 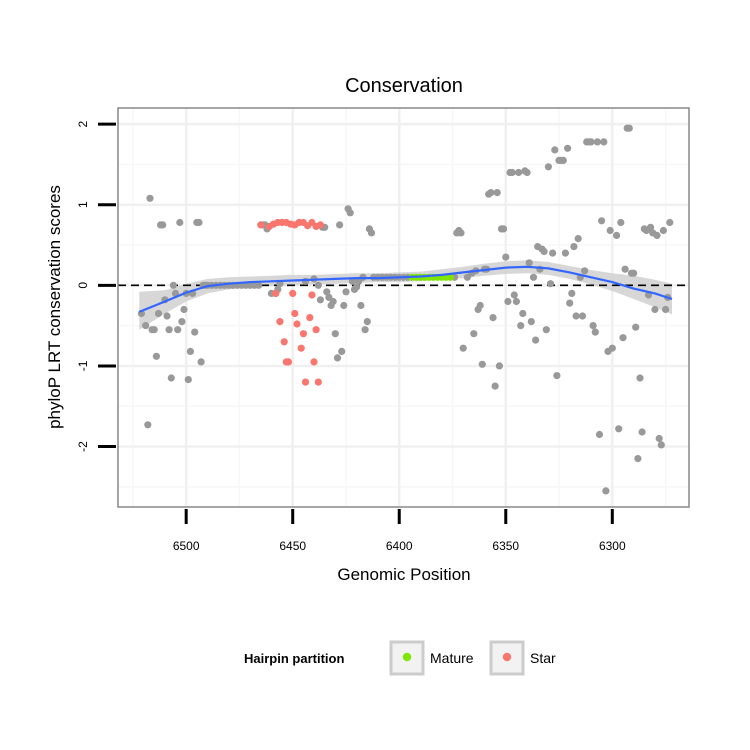 I want to click on y-tick-label: -2, so click(x=83, y=446).